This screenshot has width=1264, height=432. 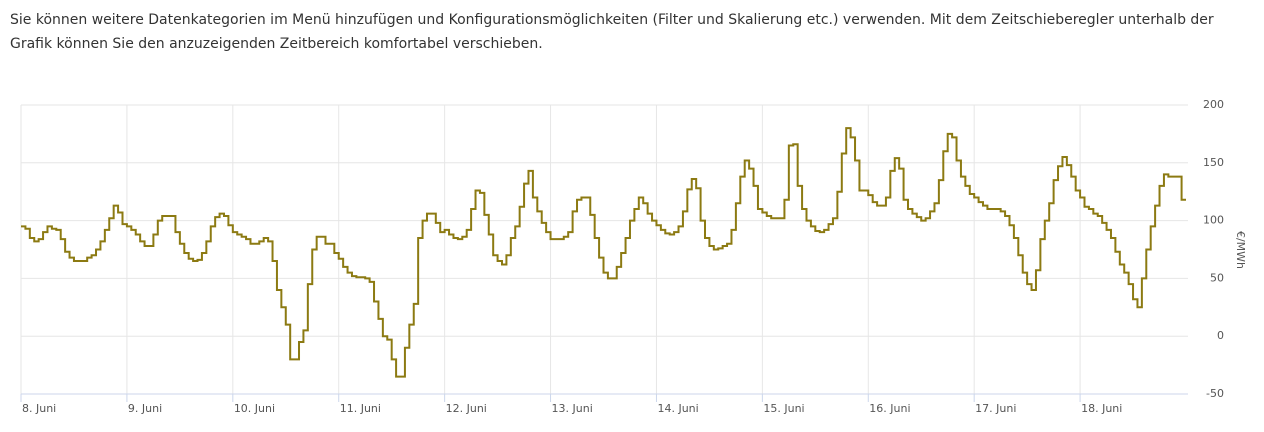 I want to click on y-tick-label: 100, so click(x=1213, y=220).